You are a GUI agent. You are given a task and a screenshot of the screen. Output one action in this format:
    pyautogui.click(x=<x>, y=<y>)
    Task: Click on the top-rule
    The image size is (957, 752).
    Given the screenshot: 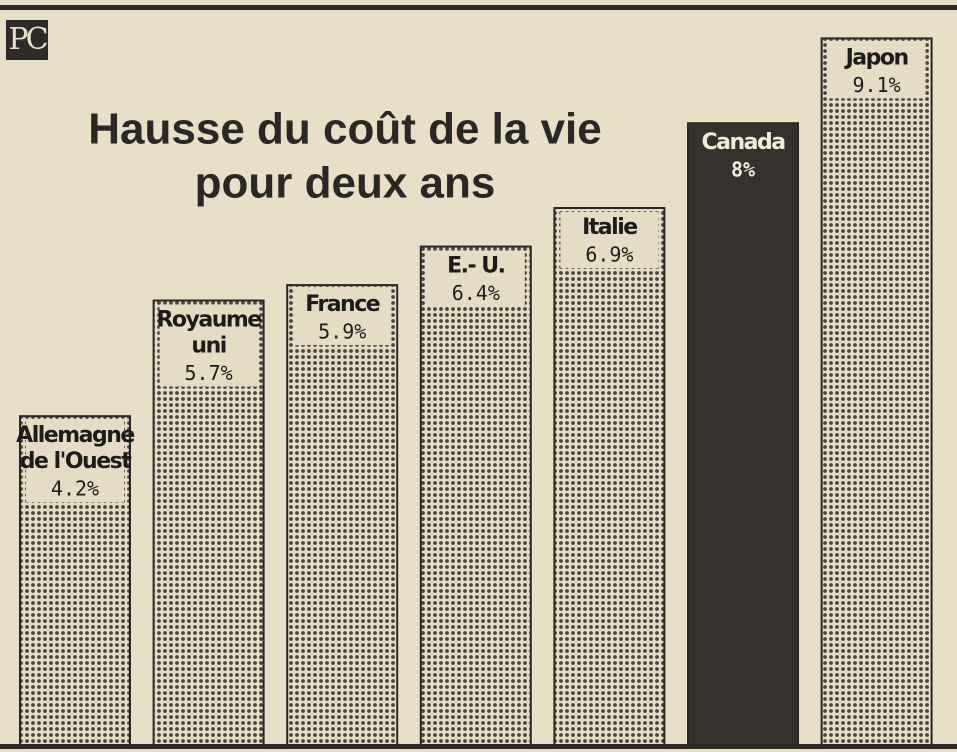 What is the action you would take?
    pyautogui.click(x=478, y=7)
    